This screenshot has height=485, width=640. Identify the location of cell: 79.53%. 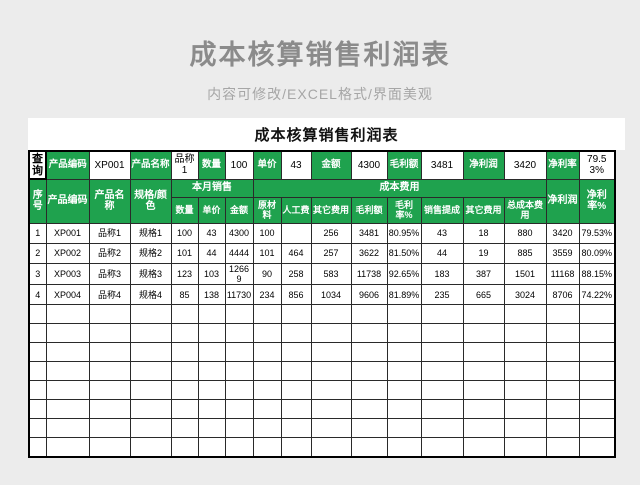
(597, 233).